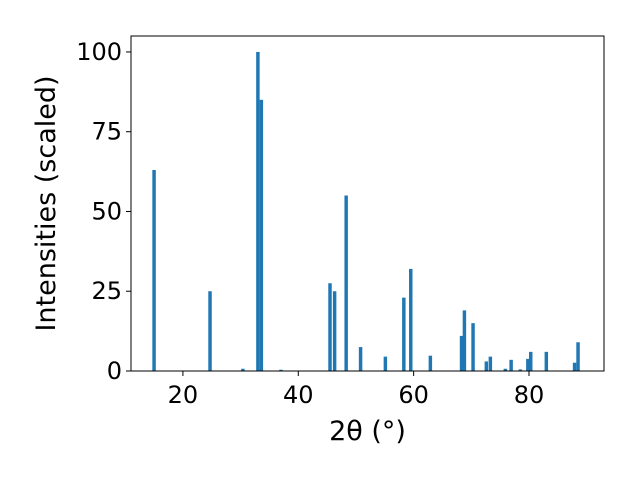 The image size is (640, 480). I want to click on y-axis-label: Intensities (scaled), so click(46, 203).